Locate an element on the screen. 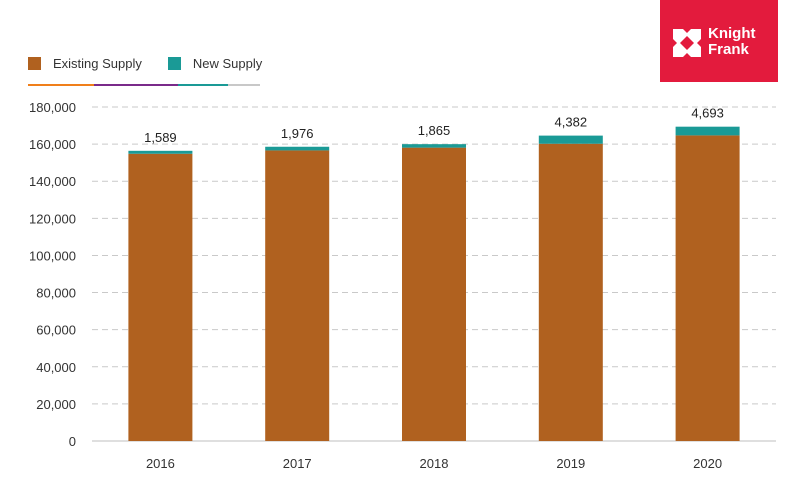 The width and height of the screenshot is (800, 486). x-tick-label: 2017 is located at coordinates (297, 463).